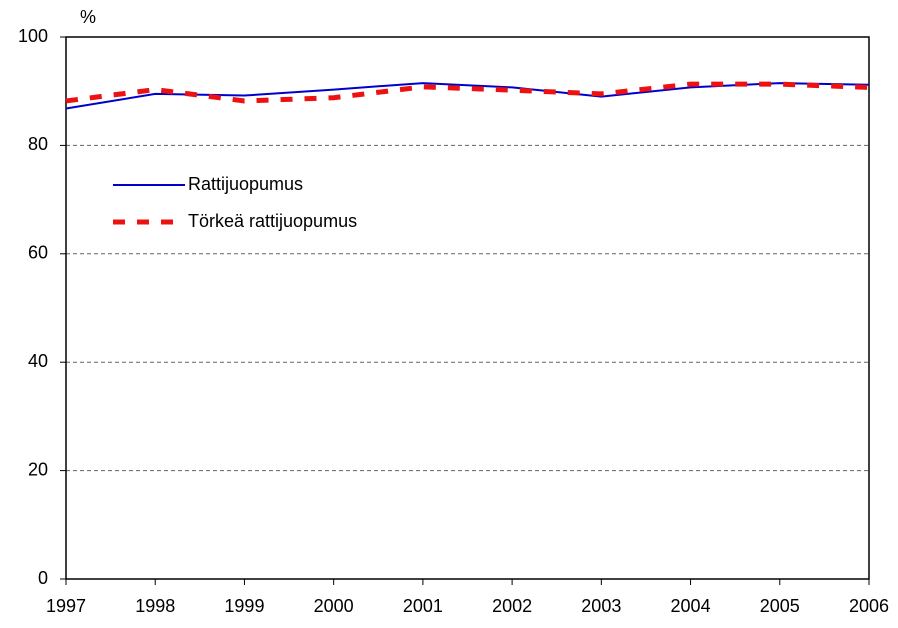 The width and height of the screenshot is (898, 628). What do you see at coordinates (691, 606) in the screenshot?
I see `x-tick-label: 2004` at bounding box center [691, 606].